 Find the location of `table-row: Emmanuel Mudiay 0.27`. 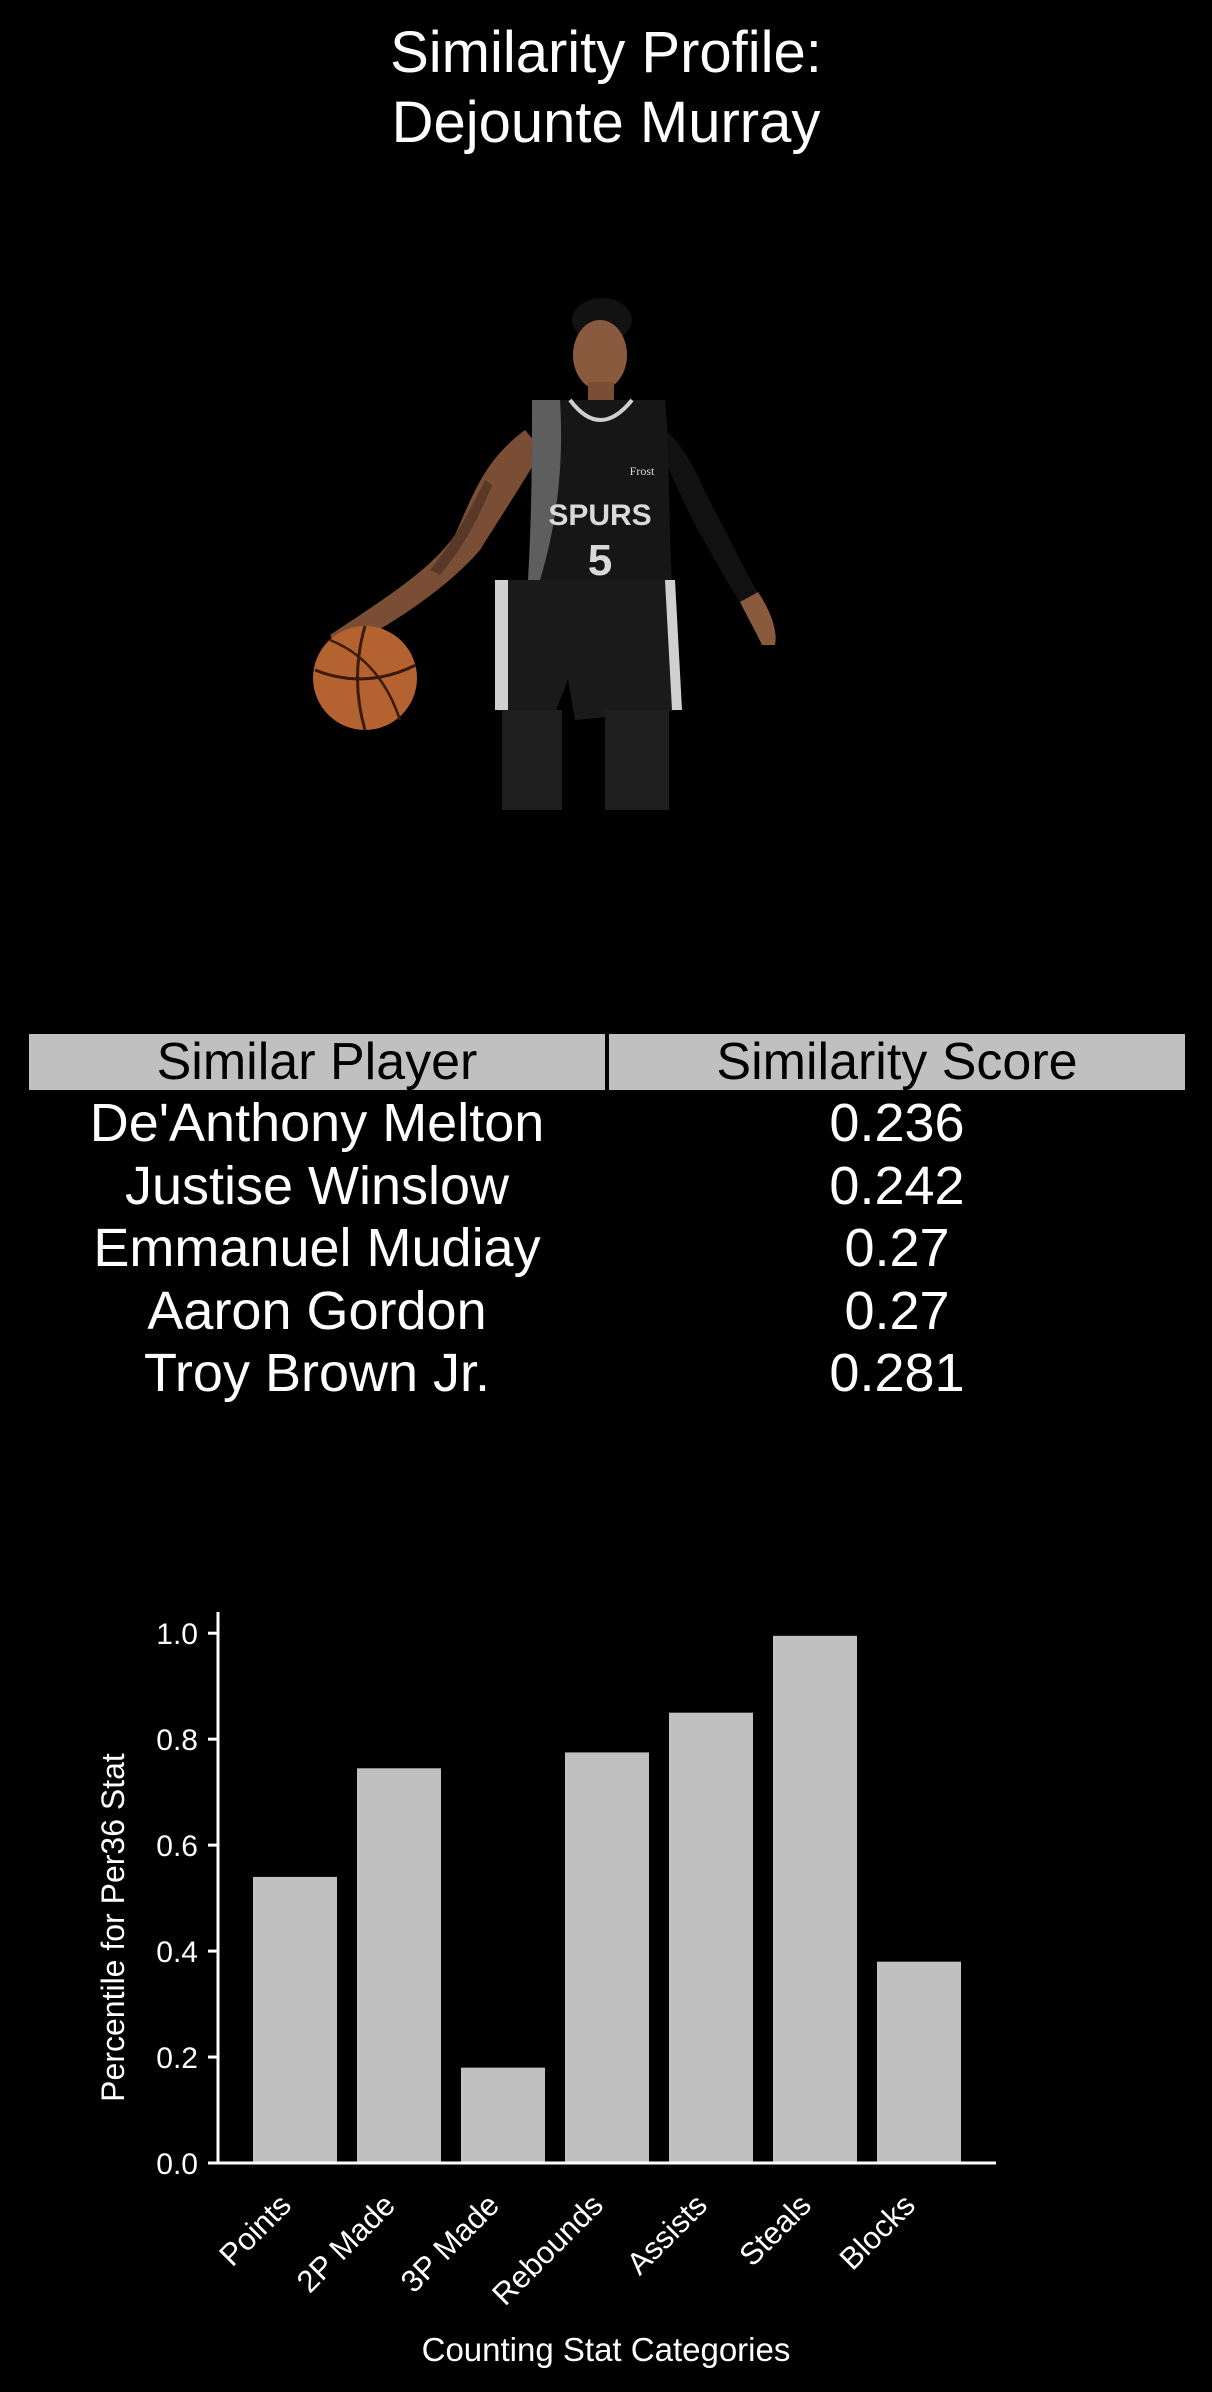

table-row: Emmanuel Mudiay 0.27 is located at coordinates (607, 1248).